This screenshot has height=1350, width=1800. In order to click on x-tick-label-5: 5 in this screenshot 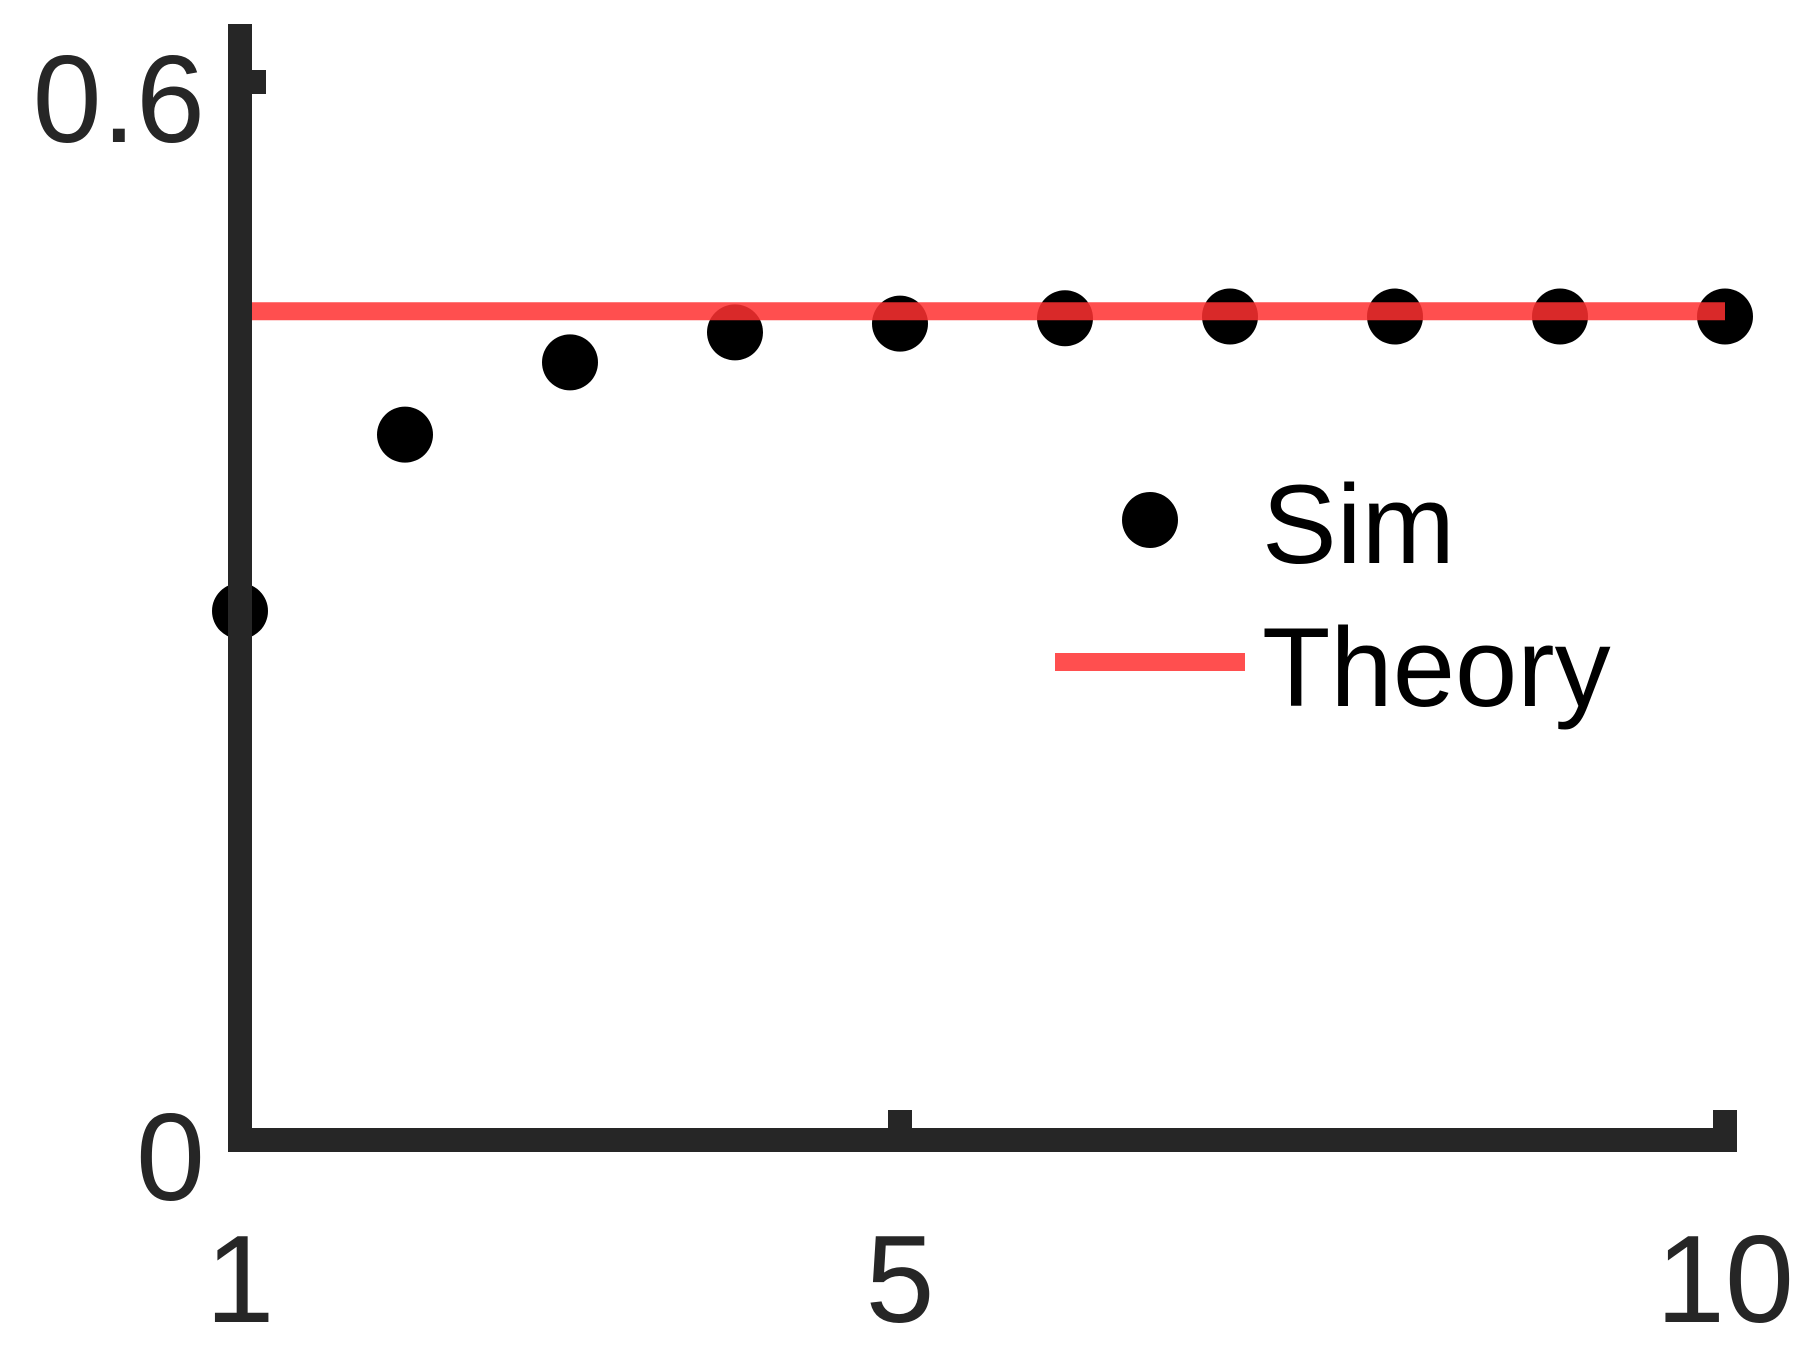, I will do `click(900, 1280)`.